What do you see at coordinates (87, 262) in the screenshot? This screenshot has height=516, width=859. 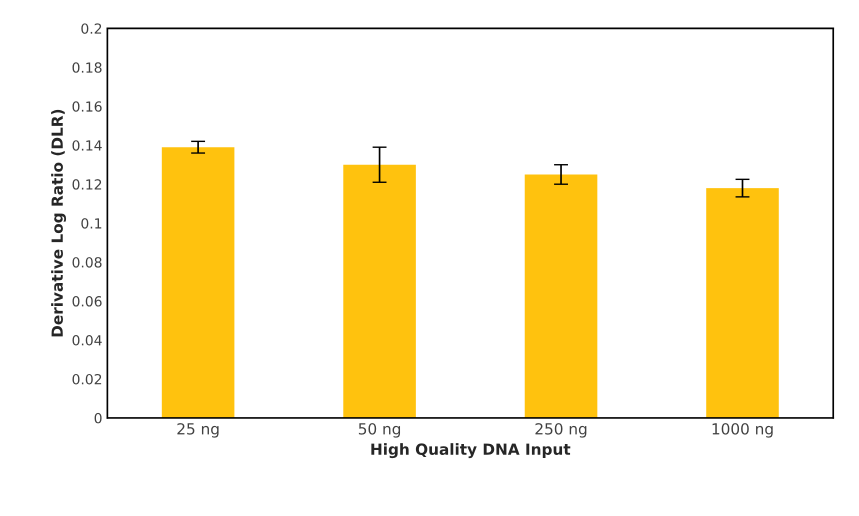 I see `y-tick-label: 0.08` at bounding box center [87, 262].